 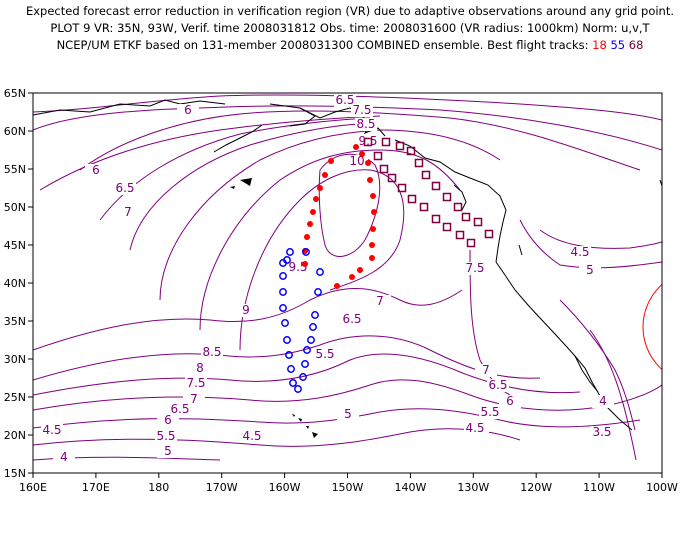 I want to click on lat-tick-label: 30N, so click(x=15, y=359).